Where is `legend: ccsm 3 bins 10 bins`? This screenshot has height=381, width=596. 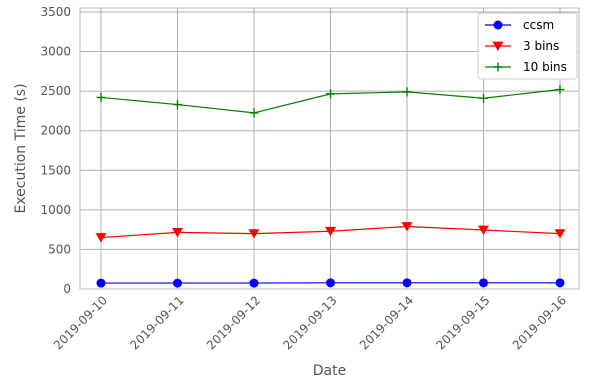 legend: ccsm 3 bins 10 bins is located at coordinates (527, 46).